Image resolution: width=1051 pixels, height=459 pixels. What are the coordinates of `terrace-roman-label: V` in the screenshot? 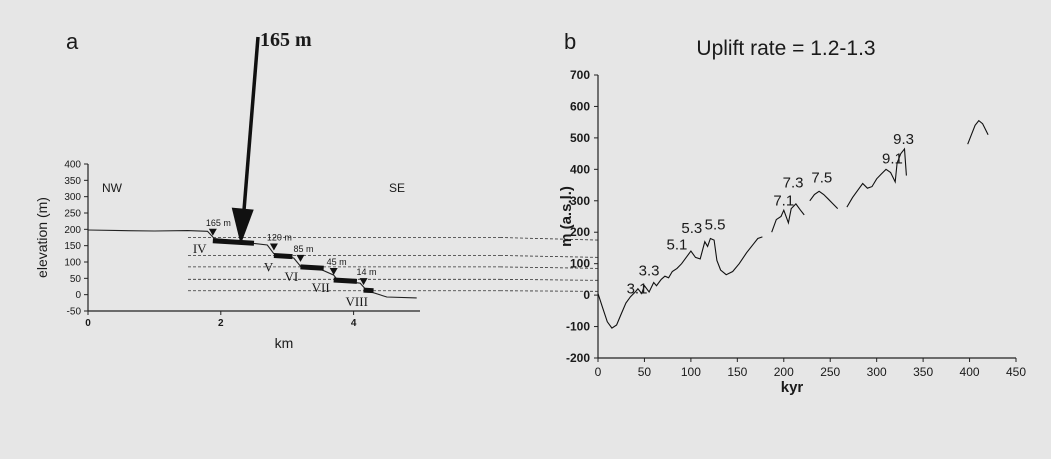 It's located at (269, 266).